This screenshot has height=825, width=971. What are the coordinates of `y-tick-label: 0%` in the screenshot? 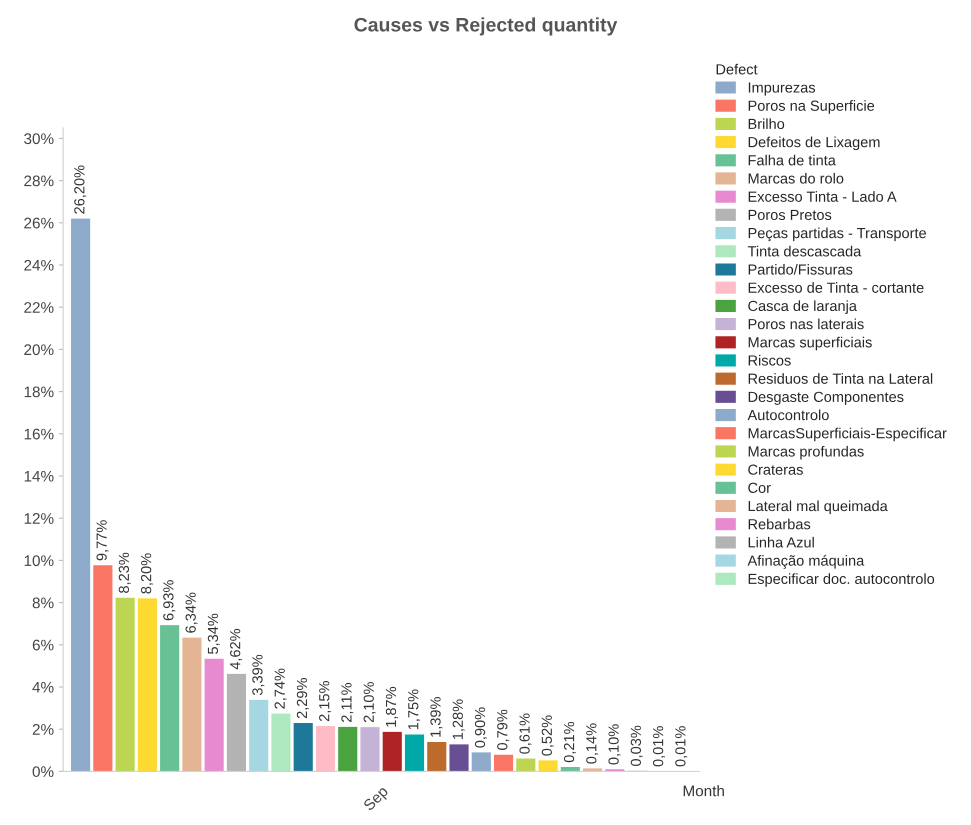 It's located at (43, 772).